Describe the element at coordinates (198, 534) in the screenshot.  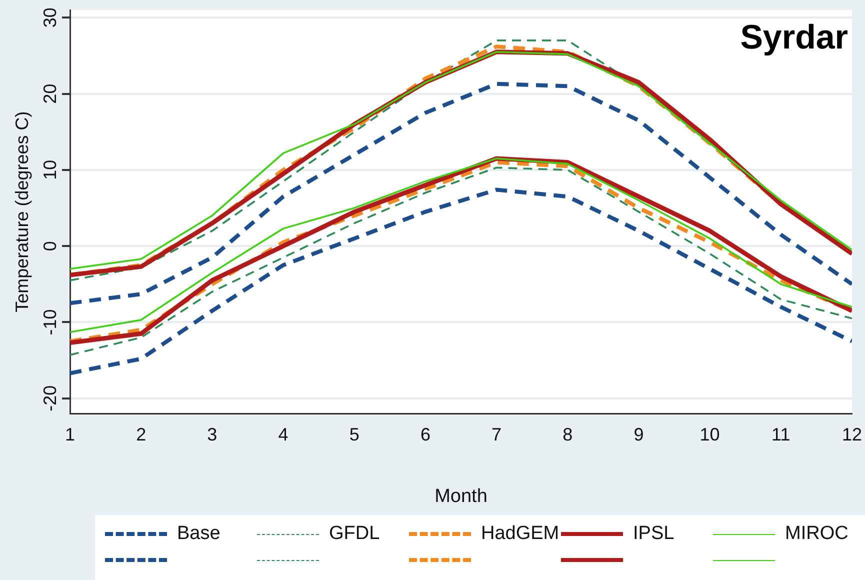
I see `legend-label: Base` at that location.